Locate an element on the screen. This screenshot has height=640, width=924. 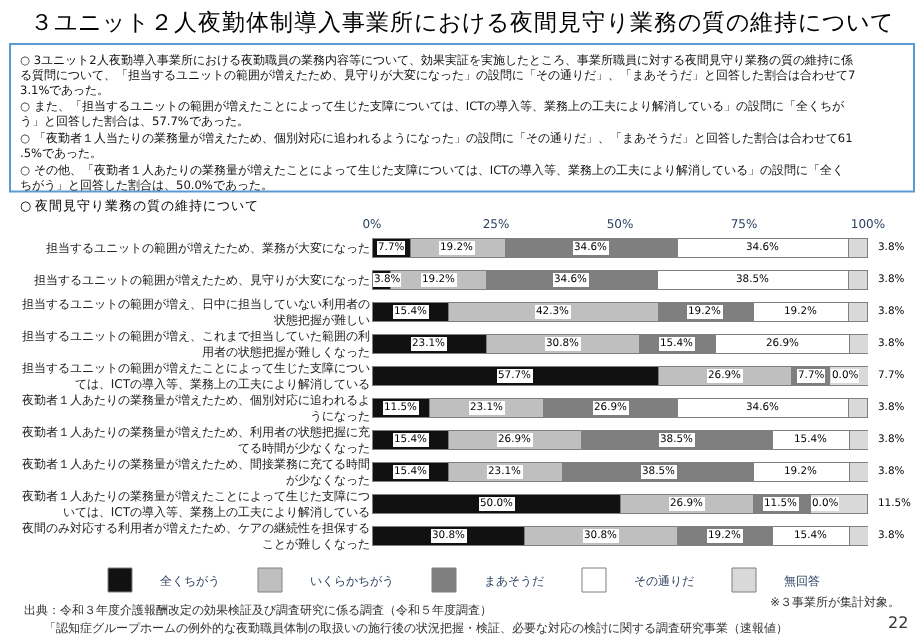
text: 22 is located at coordinates (898, 623).